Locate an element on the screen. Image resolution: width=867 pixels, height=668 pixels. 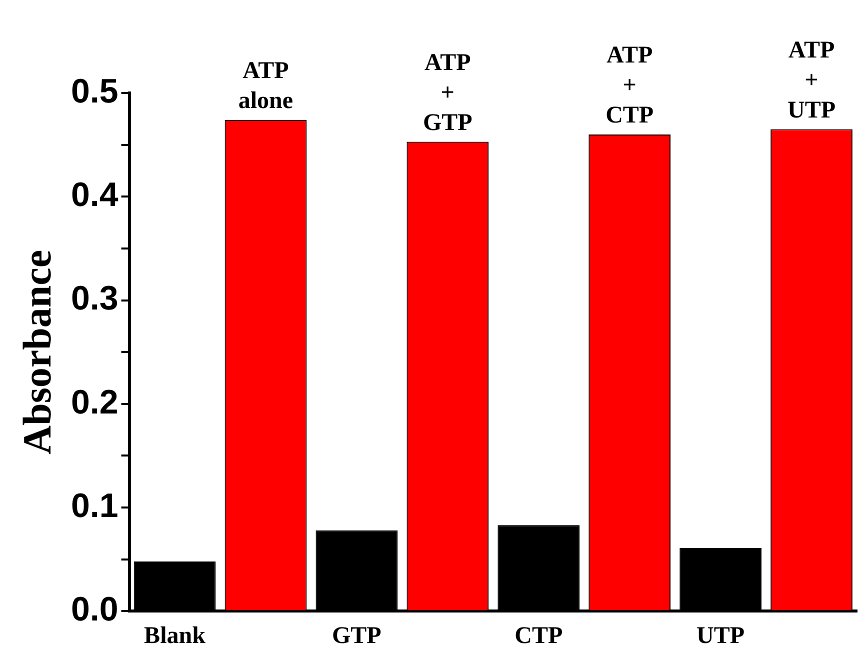
y-tick-label: 0.5 is located at coordinates (94, 91).